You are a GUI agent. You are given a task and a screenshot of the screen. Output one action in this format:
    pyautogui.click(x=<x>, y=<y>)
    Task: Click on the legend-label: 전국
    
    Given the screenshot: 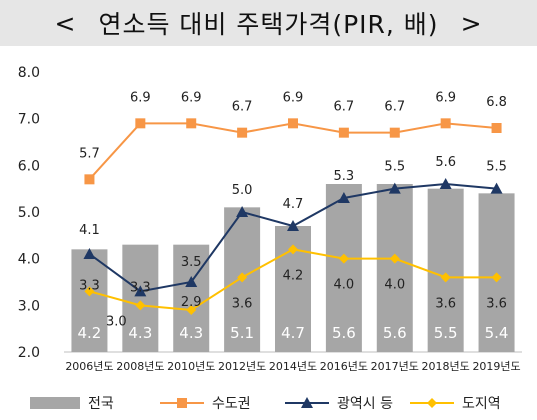 What is the action you would take?
    pyautogui.click(x=101, y=404)
    